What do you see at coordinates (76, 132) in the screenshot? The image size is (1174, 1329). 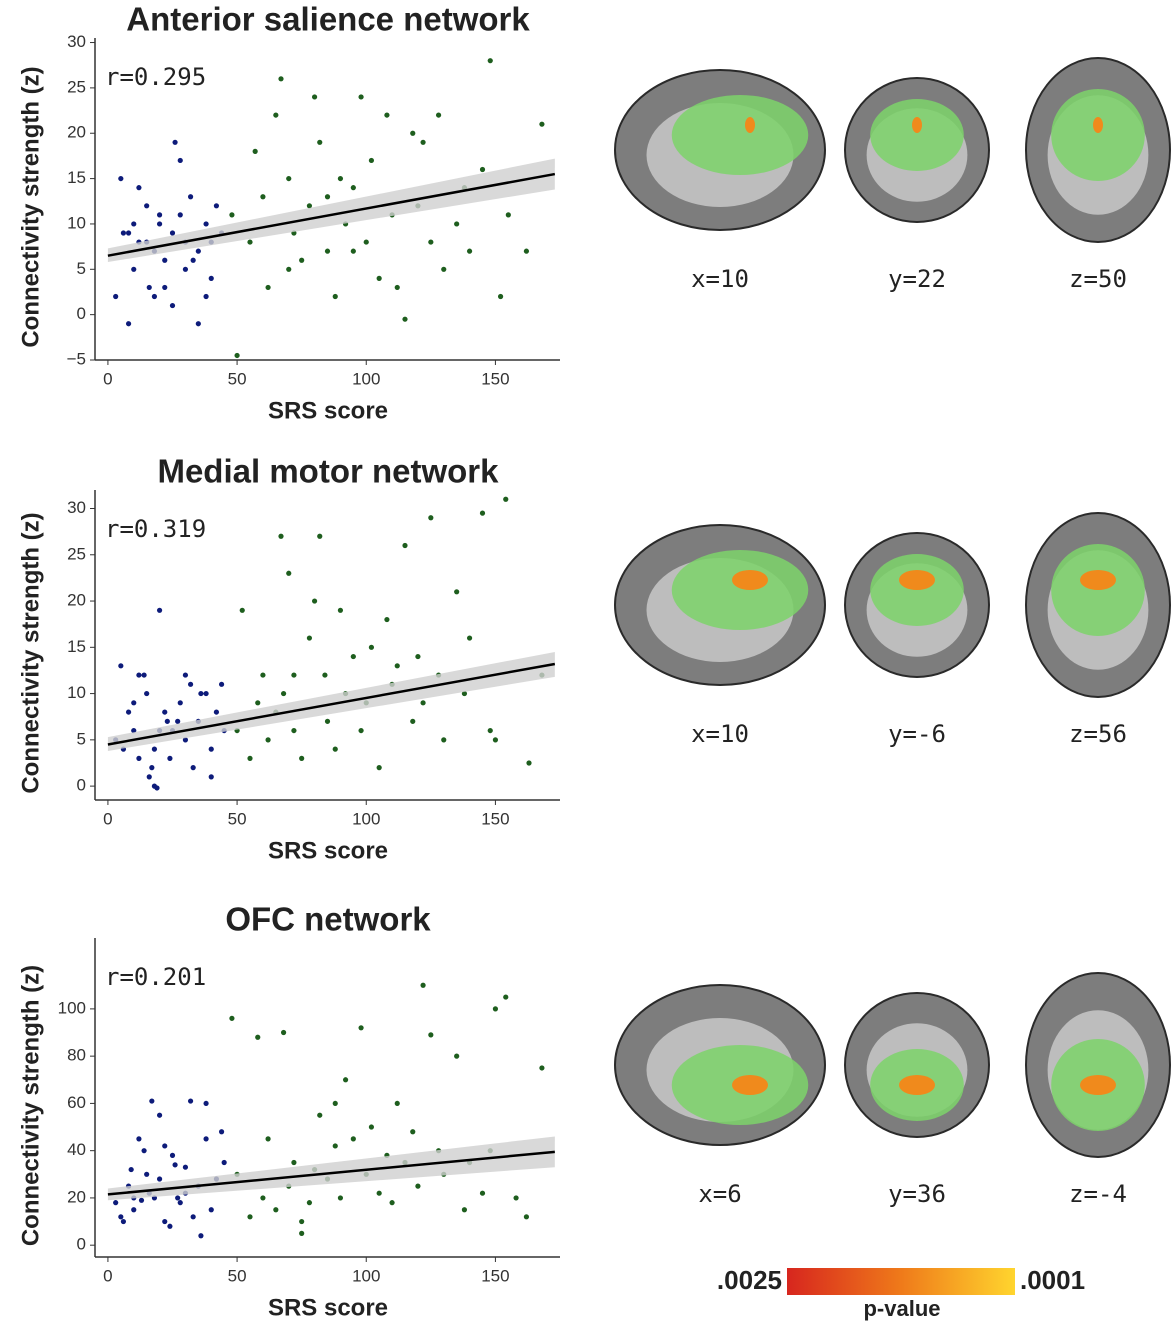 I see `y-tick-label: 20` at bounding box center [76, 132].